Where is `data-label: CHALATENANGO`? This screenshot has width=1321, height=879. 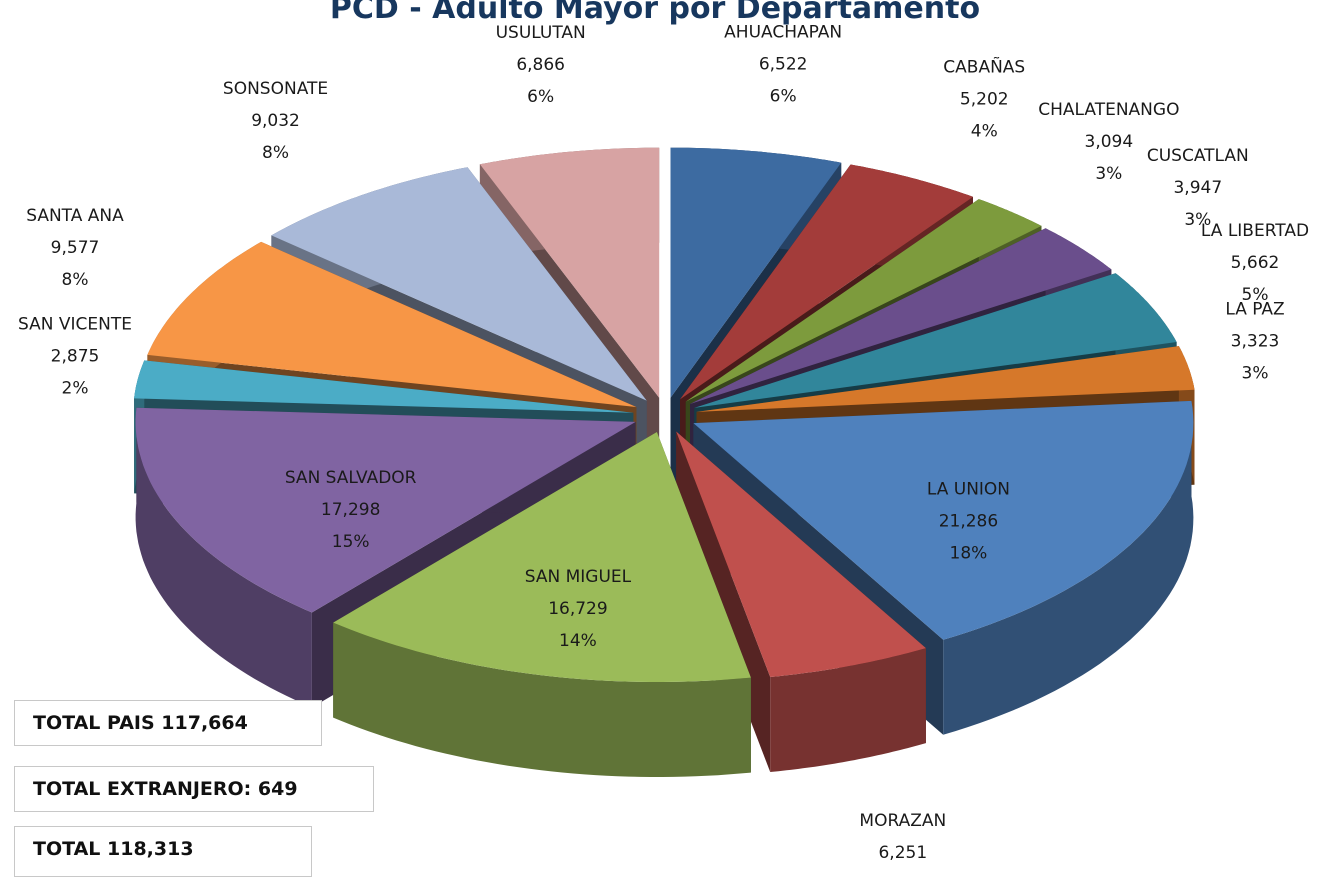 data-label: CHALATENANGO is located at coordinates (1108, 110).